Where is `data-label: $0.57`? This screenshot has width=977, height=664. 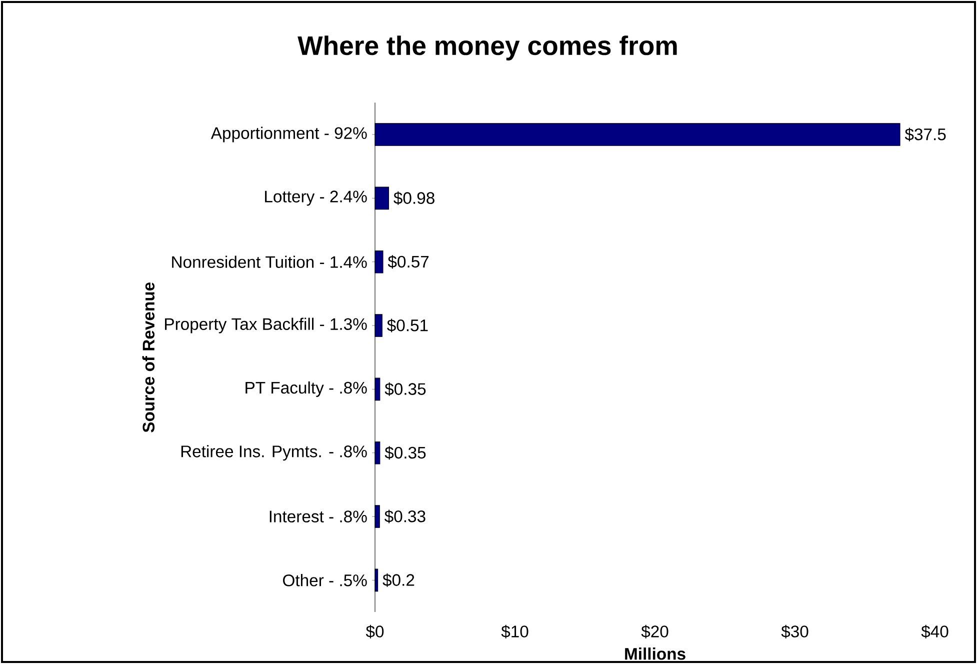 data-label: $0.57 is located at coordinates (408, 262).